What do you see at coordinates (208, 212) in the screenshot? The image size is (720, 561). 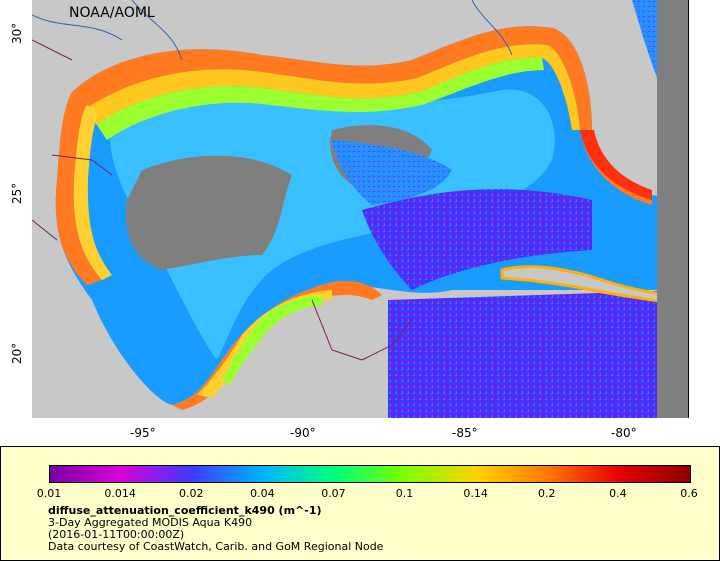 I see `no-data-region` at bounding box center [208, 212].